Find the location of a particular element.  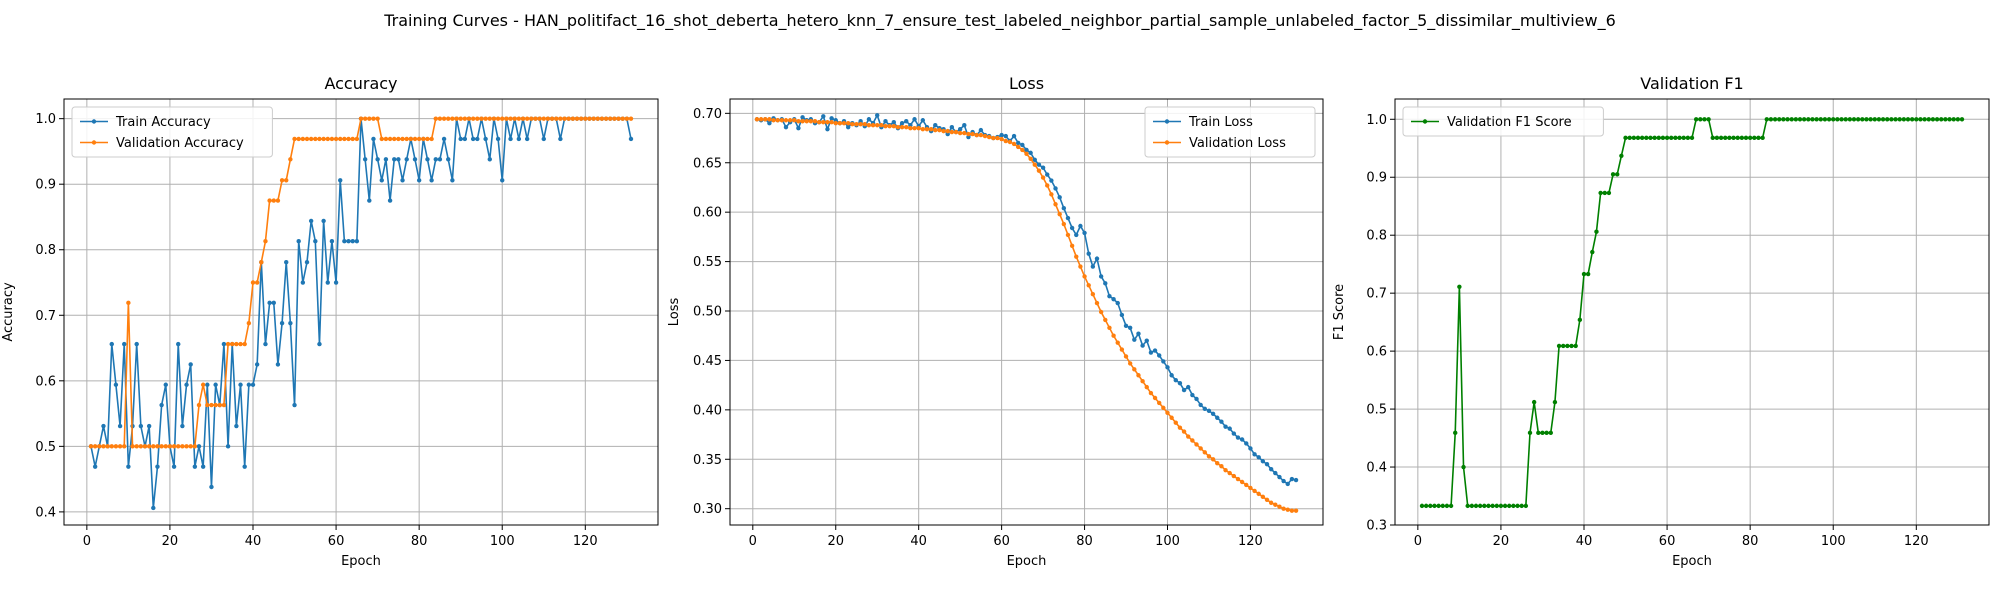

f1-xtick-label: 60 is located at coordinates (1667, 541).